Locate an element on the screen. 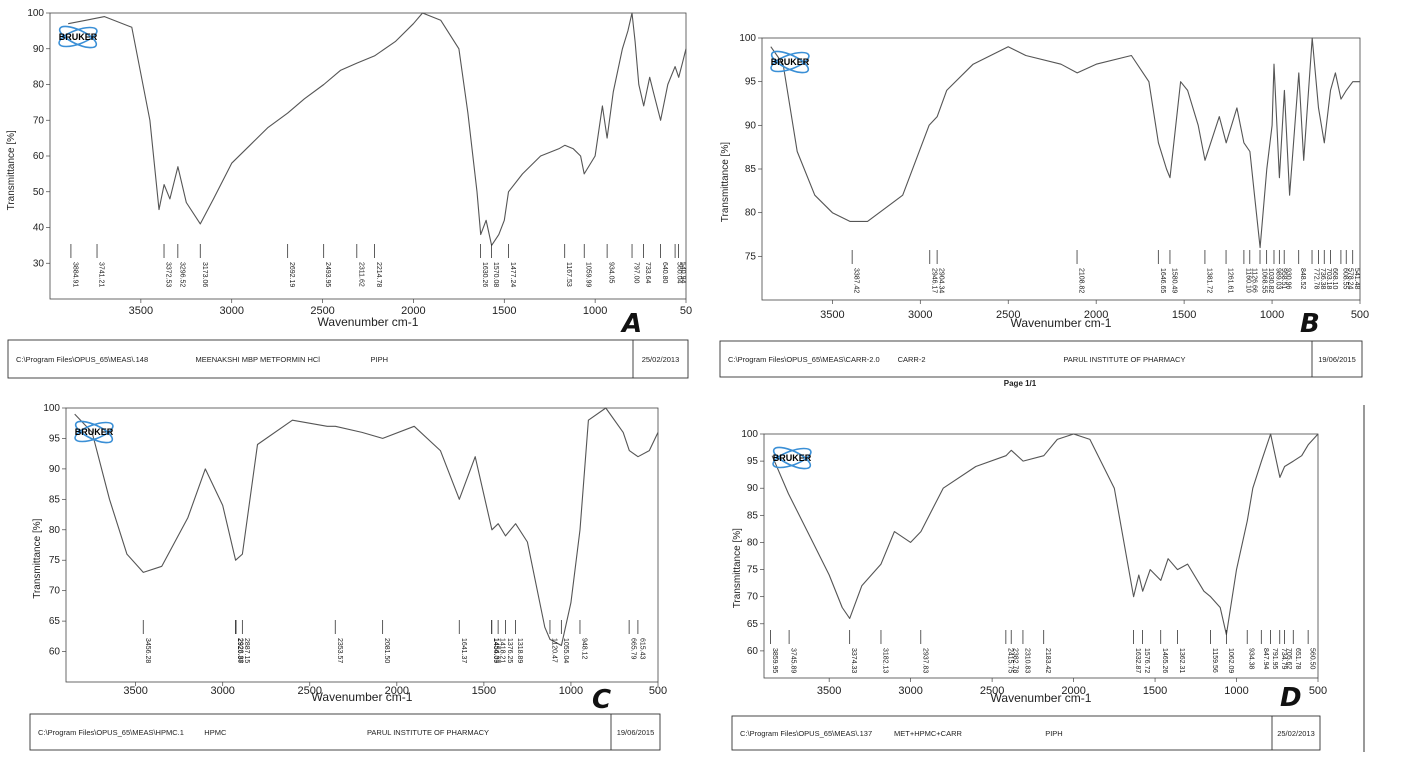 Image resolution: width=1419 pixels, height=763 pixels. peak-label: 989.03 is located at coordinates (1277, 279).